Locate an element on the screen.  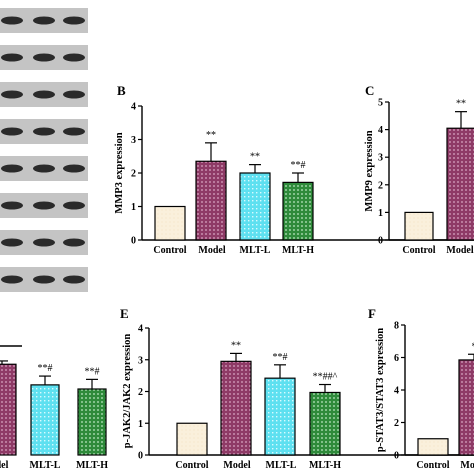
y-tick-label: 8 is located at coordinates (396, 326).